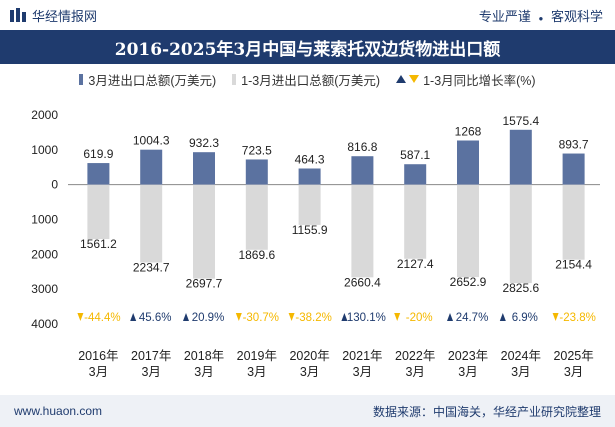 This screenshot has height=427, width=615. I want to click on march-value-label: 1004.3, so click(151, 141).